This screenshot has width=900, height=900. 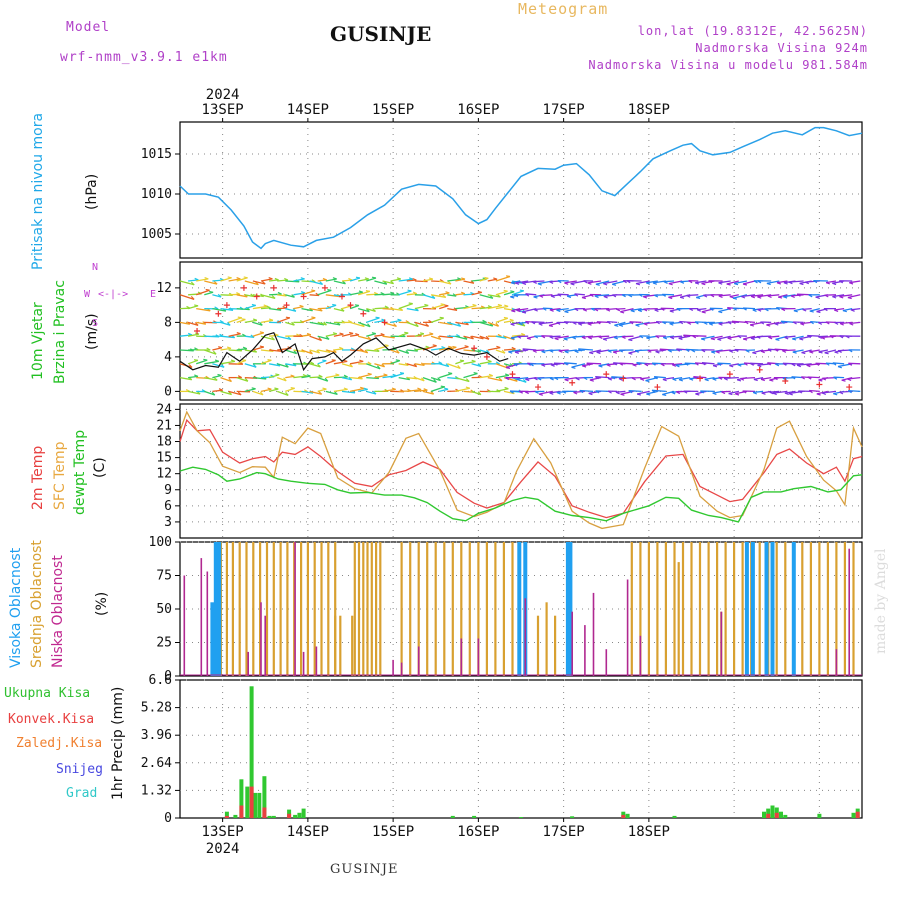 What do you see at coordinates (153, 294) in the screenshot?
I see `compass-east: E` at bounding box center [153, 294].